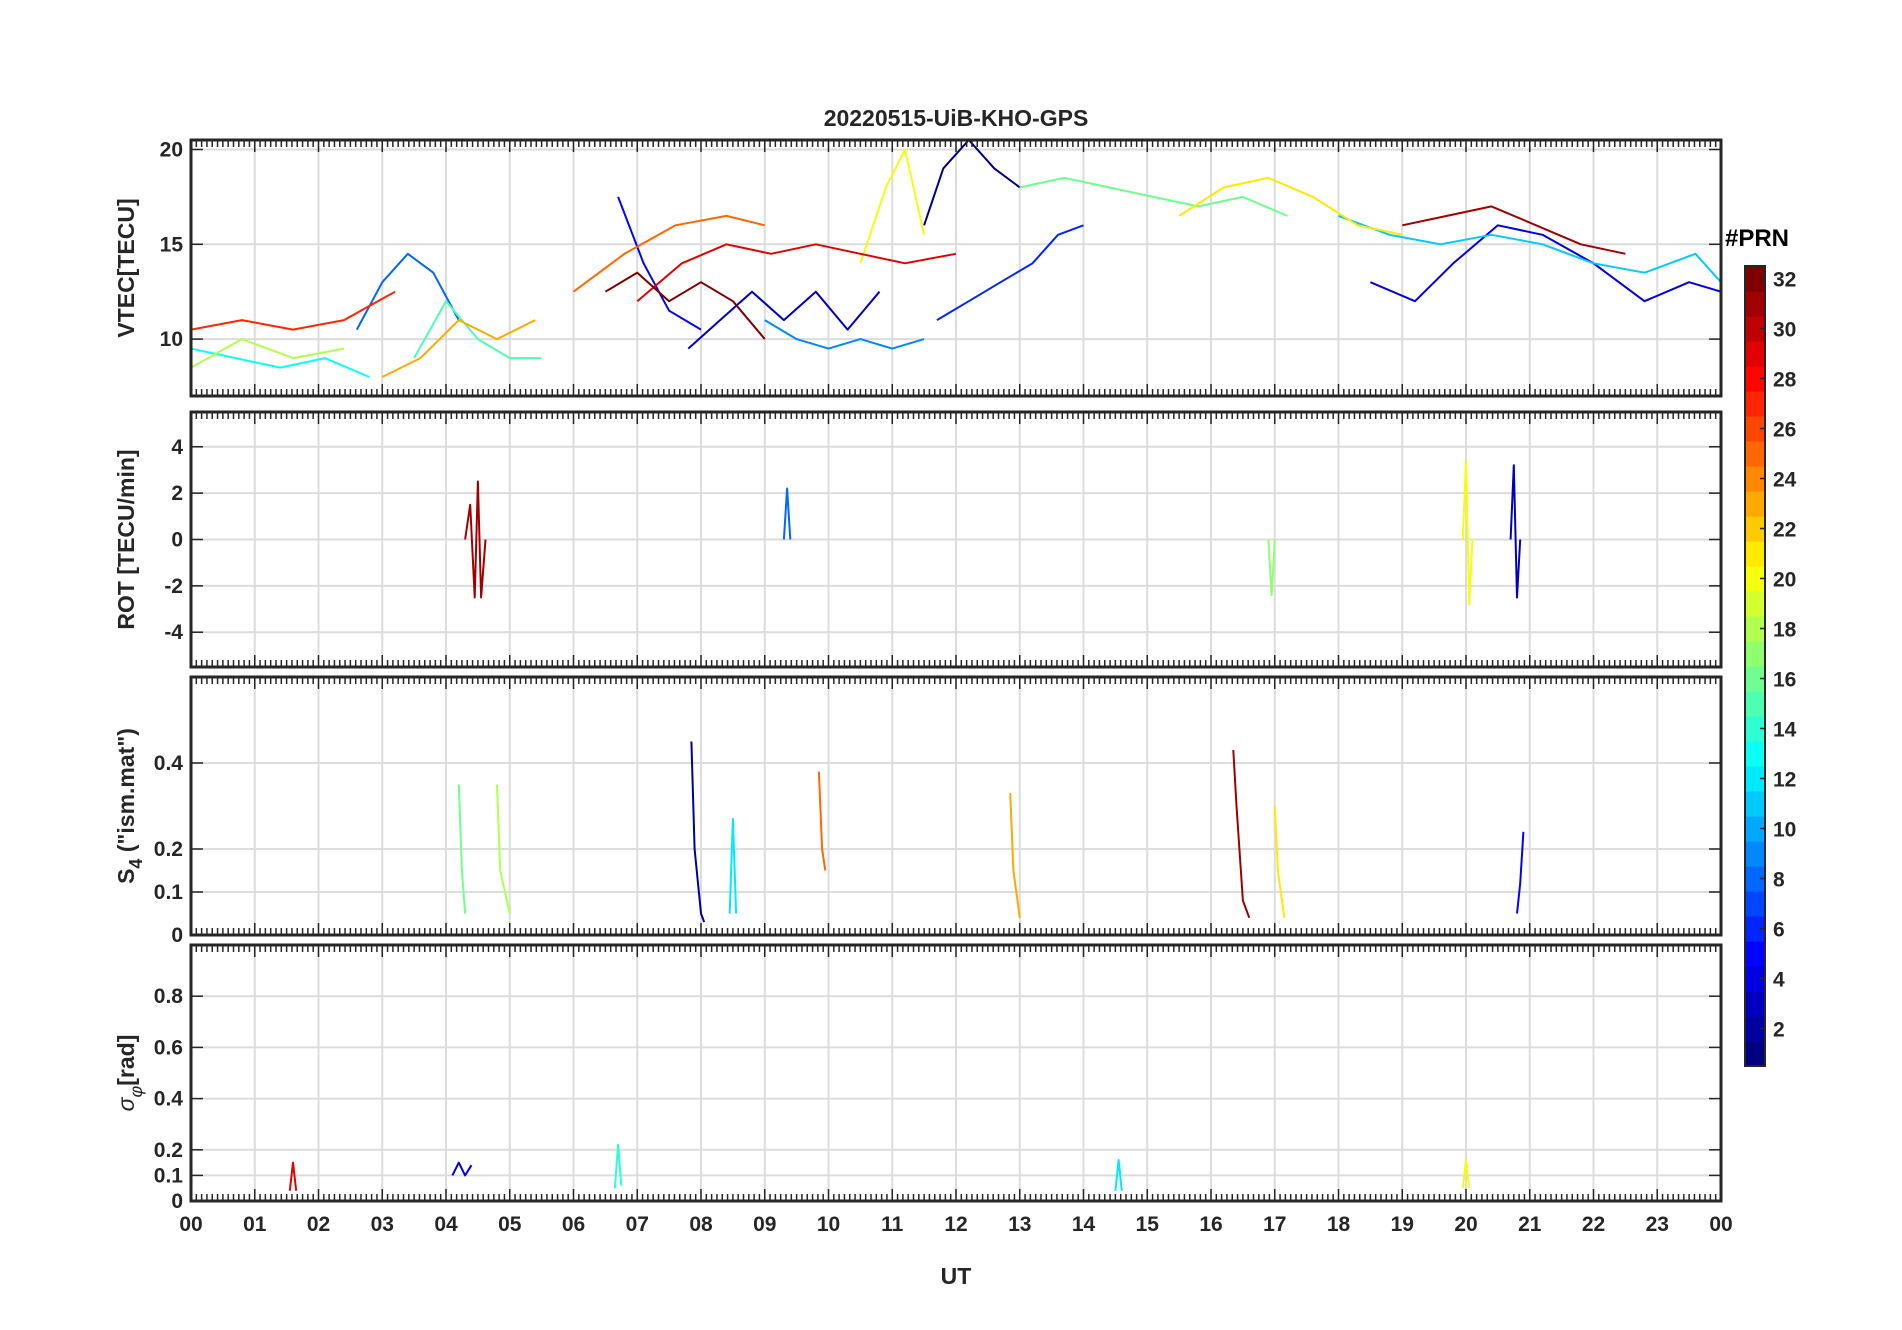  What do you see at coordinates (701, 1224) in the screenshot?
I see `x-tick-label: 08` at bounding box center [701, 1224].